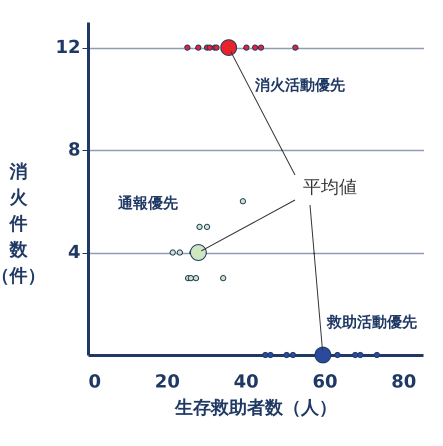 This screenshot has height=446, width=443. I want to click on x-tick-label: 60, so click(325, 382).